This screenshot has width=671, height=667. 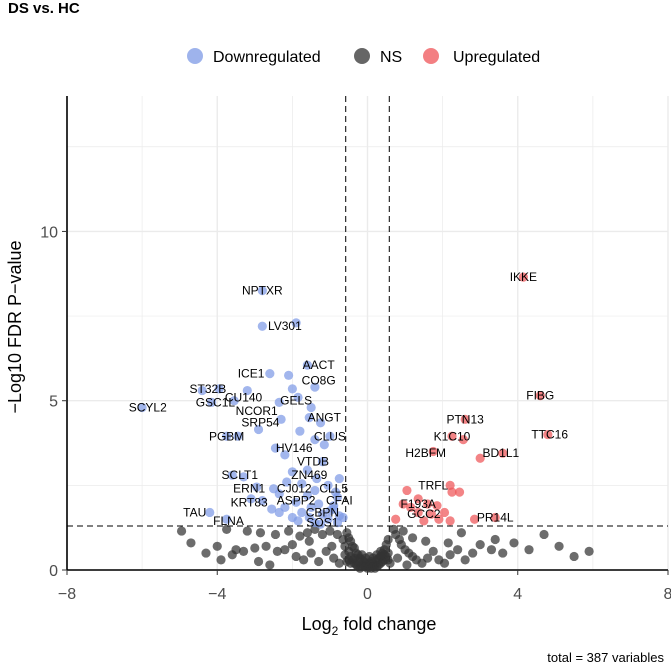 What do you see at coordinates (49, 232) in the screenshot?
I see `y-tick-label: 10` at bounding box center [49, 232].